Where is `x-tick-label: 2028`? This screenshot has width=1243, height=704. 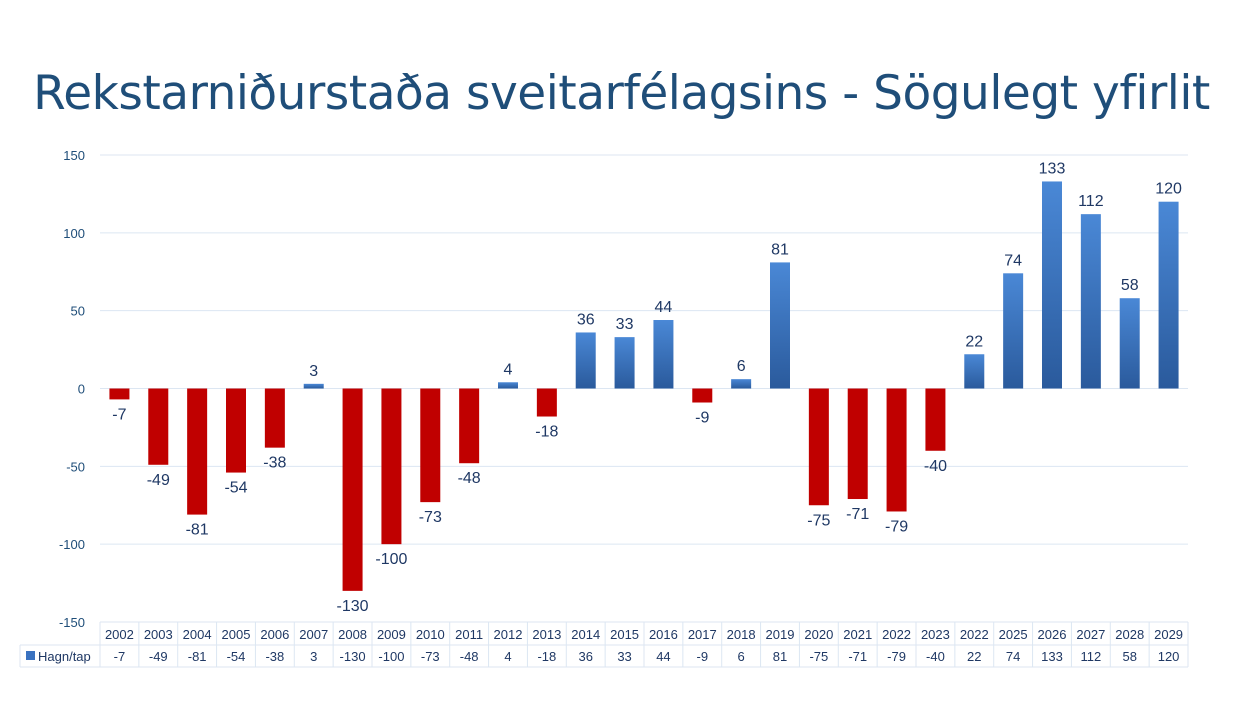
x-tick-label: 2028 is located at coordinates (1129, 634).